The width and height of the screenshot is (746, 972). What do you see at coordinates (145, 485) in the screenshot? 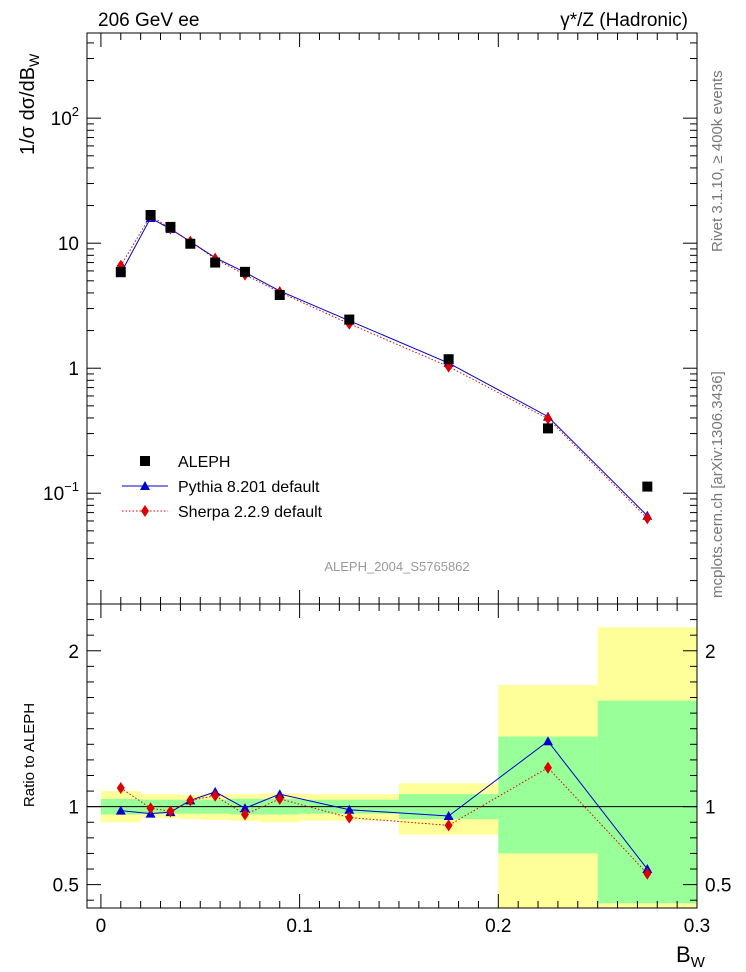
I see `legend-pythia-marker` at bounding box center [145, 485].